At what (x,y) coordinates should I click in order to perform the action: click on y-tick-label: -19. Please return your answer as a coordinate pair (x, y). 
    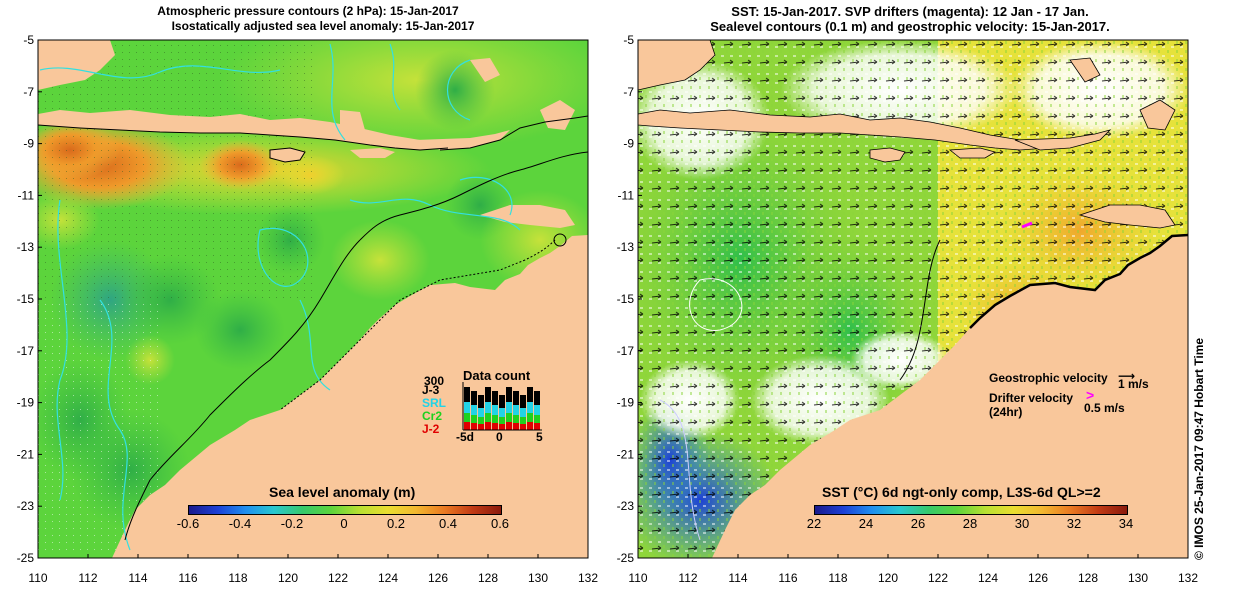
    Looking at the image, I should click on (626, 403).